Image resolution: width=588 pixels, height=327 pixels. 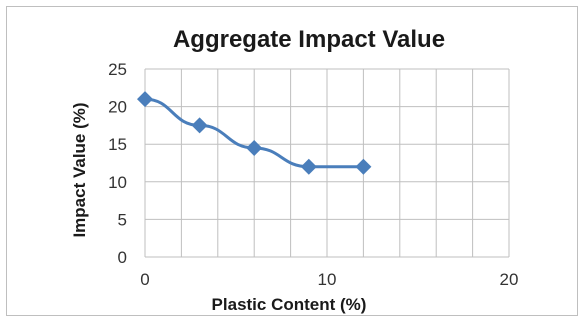 What do you see at coordinates (144, 279) in the screenshot?
I see `x-tick-label: 0` at bounding box center [144, 279].